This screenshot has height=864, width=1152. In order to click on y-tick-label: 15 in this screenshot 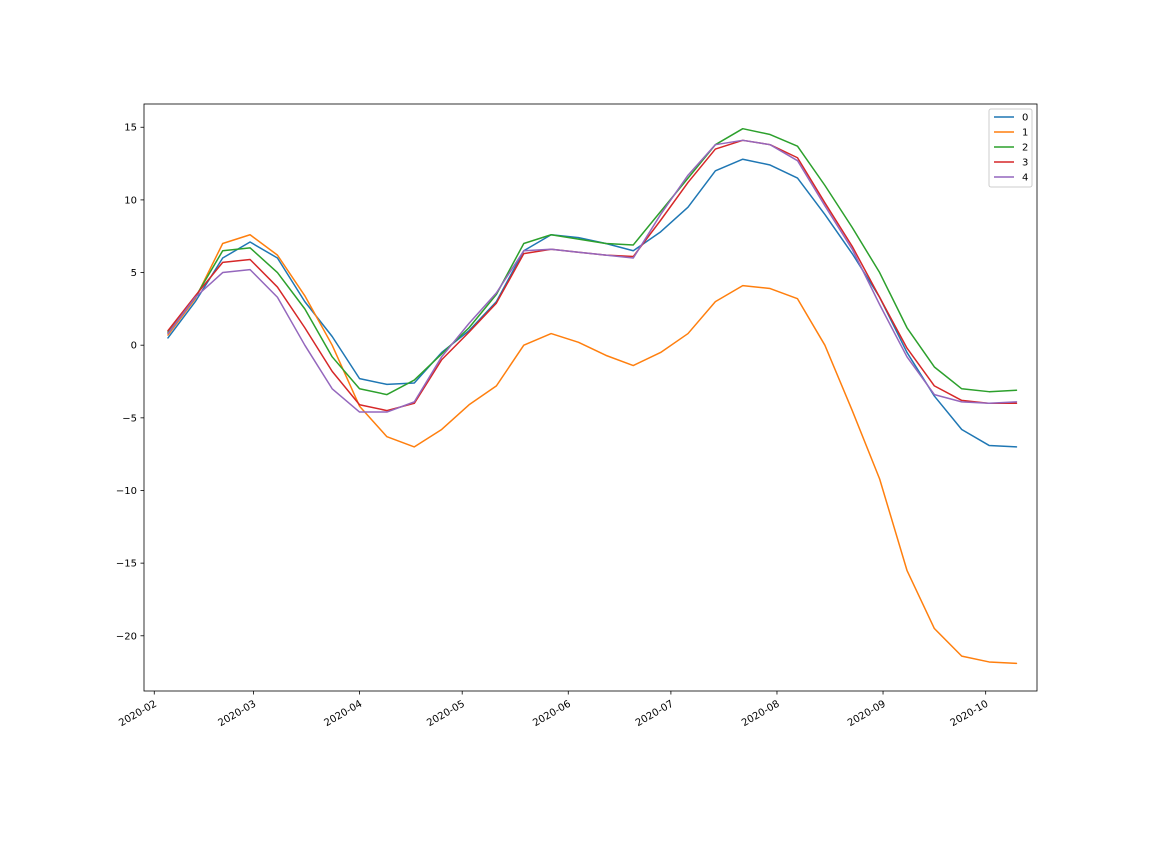, I will do `click(130, 128)`.